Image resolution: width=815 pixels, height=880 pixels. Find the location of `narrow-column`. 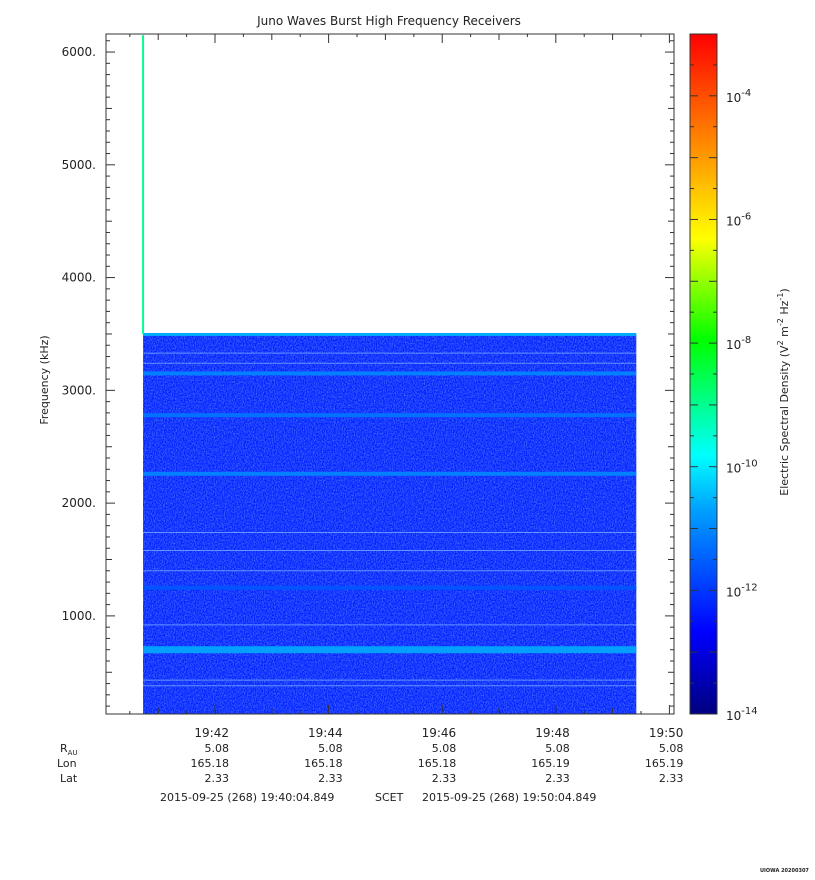

narrow-column is located at coordinates (143, 184).